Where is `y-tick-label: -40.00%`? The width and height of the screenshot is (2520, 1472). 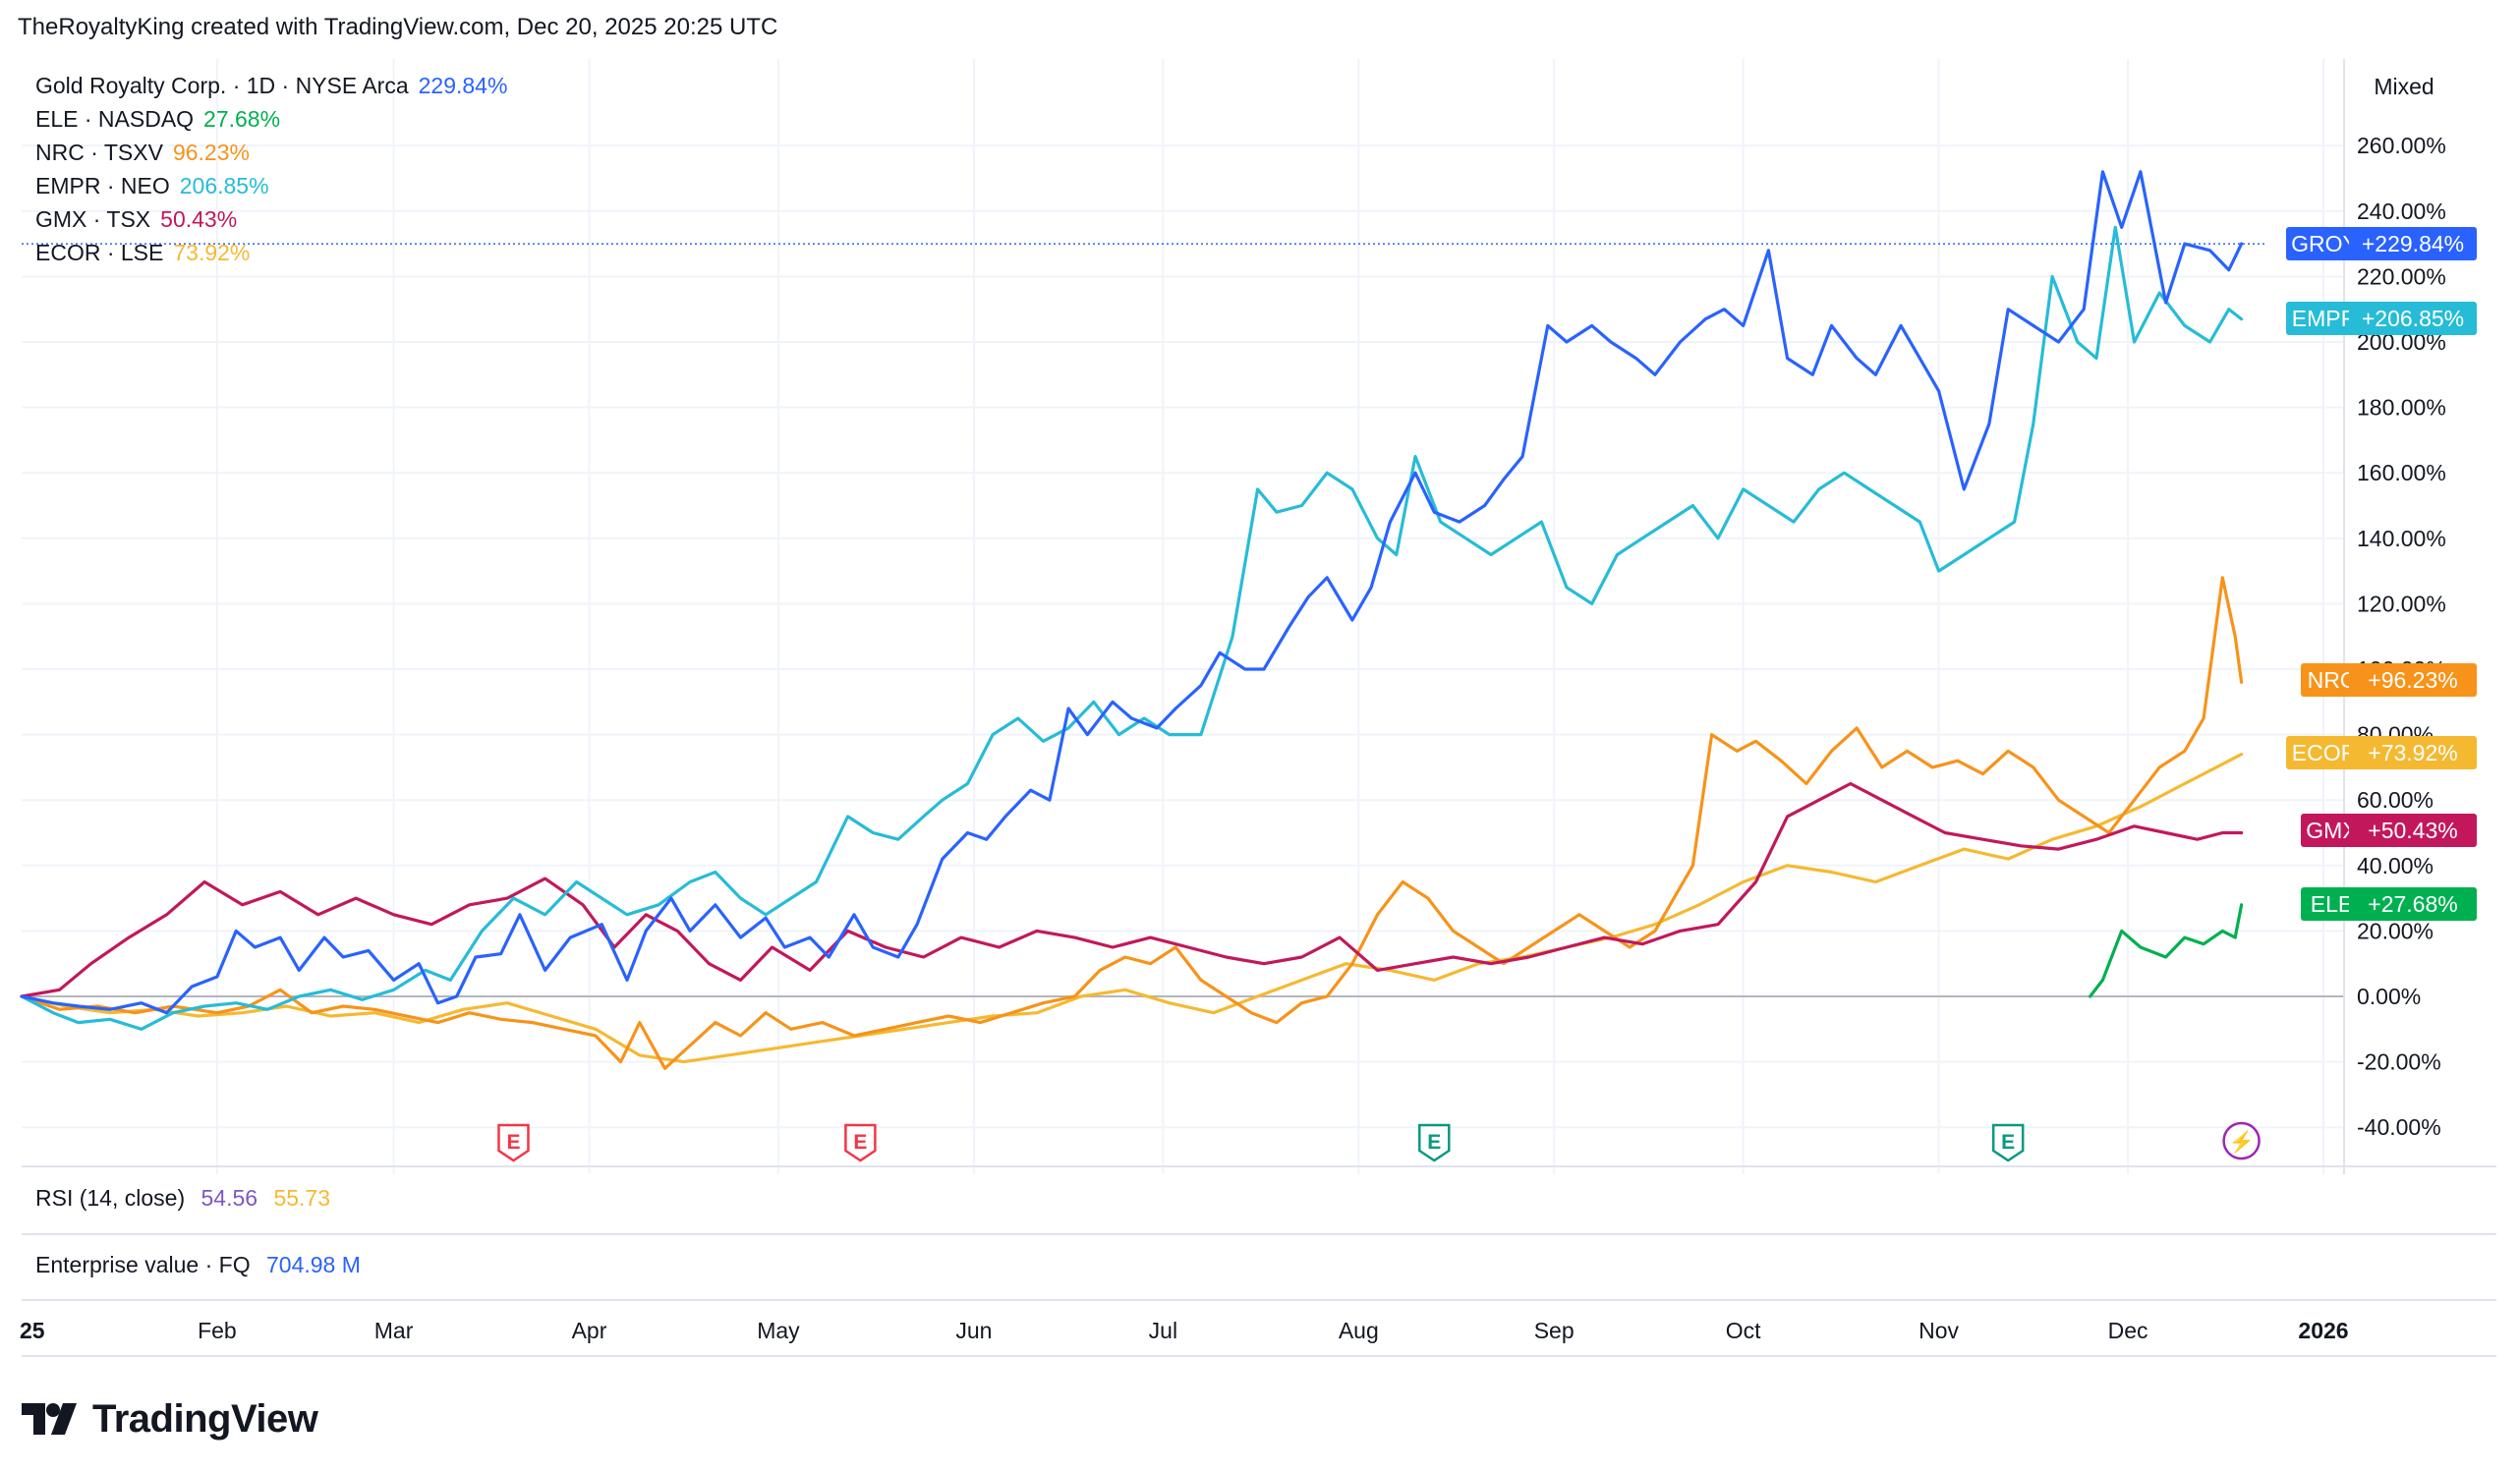 y-tick-label: -40.00% is located at coordinates (2399, 1127).